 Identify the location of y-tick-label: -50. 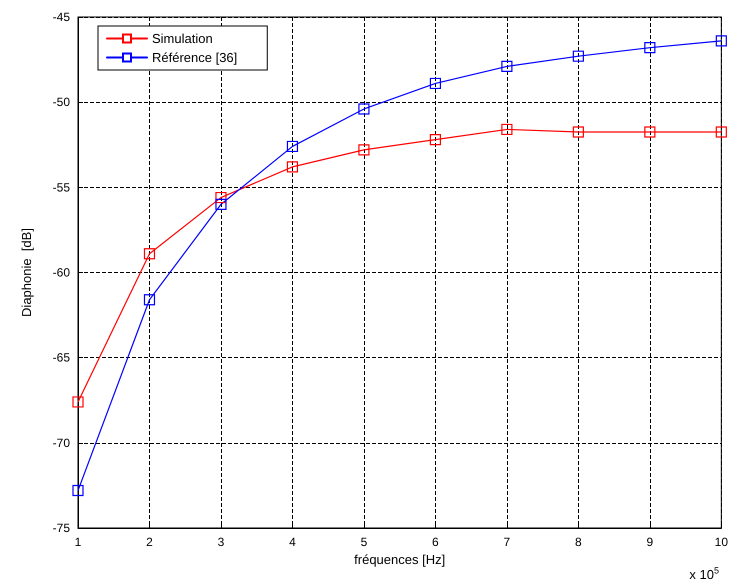
(61, 102).